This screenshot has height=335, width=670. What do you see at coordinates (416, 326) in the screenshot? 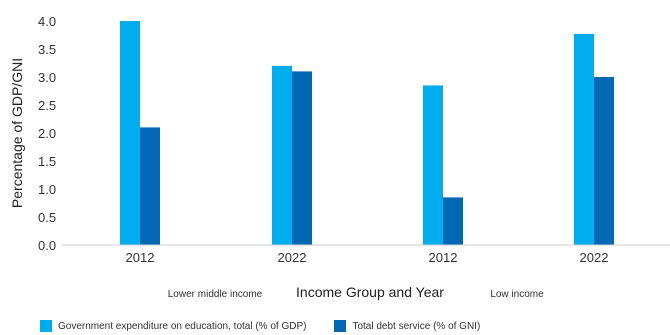
I see `legend-label-debt: Total debt service (% of GNI)` at bounding box center [416, 326].